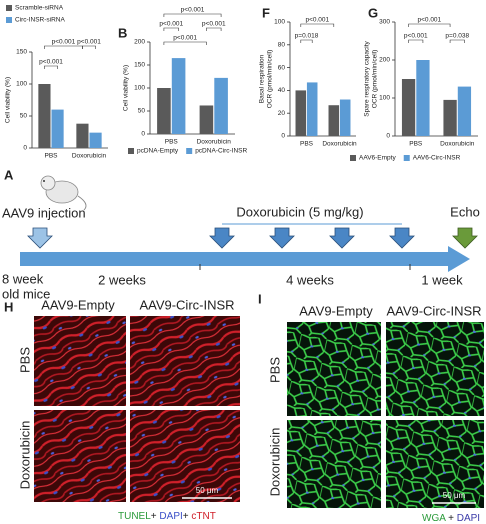  Describe the element at coordinates (262, 78) in the screenshot. I see `y-axis-label: Basal respiration` at that location.